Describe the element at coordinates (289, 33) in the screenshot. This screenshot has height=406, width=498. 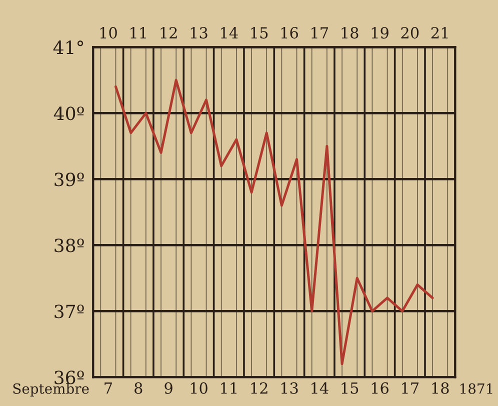
I see `x2-tick-label: 16` at that location.